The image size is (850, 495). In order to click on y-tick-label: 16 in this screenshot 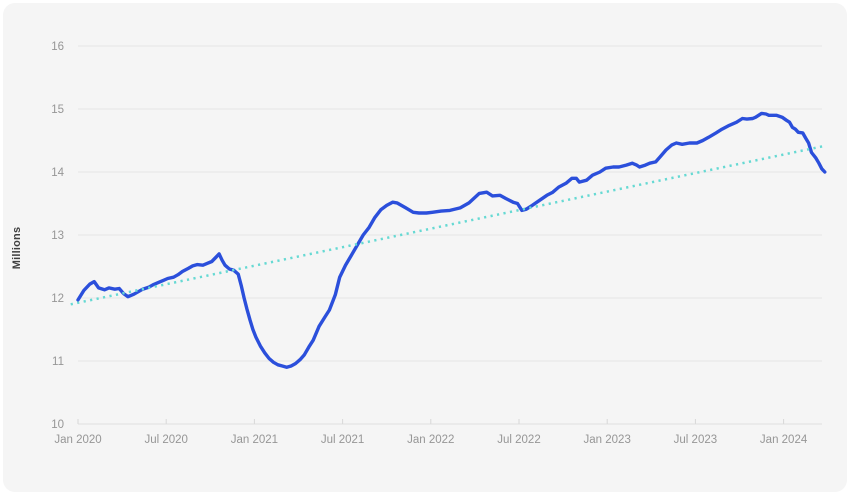, I will do `click(57, 47)`.